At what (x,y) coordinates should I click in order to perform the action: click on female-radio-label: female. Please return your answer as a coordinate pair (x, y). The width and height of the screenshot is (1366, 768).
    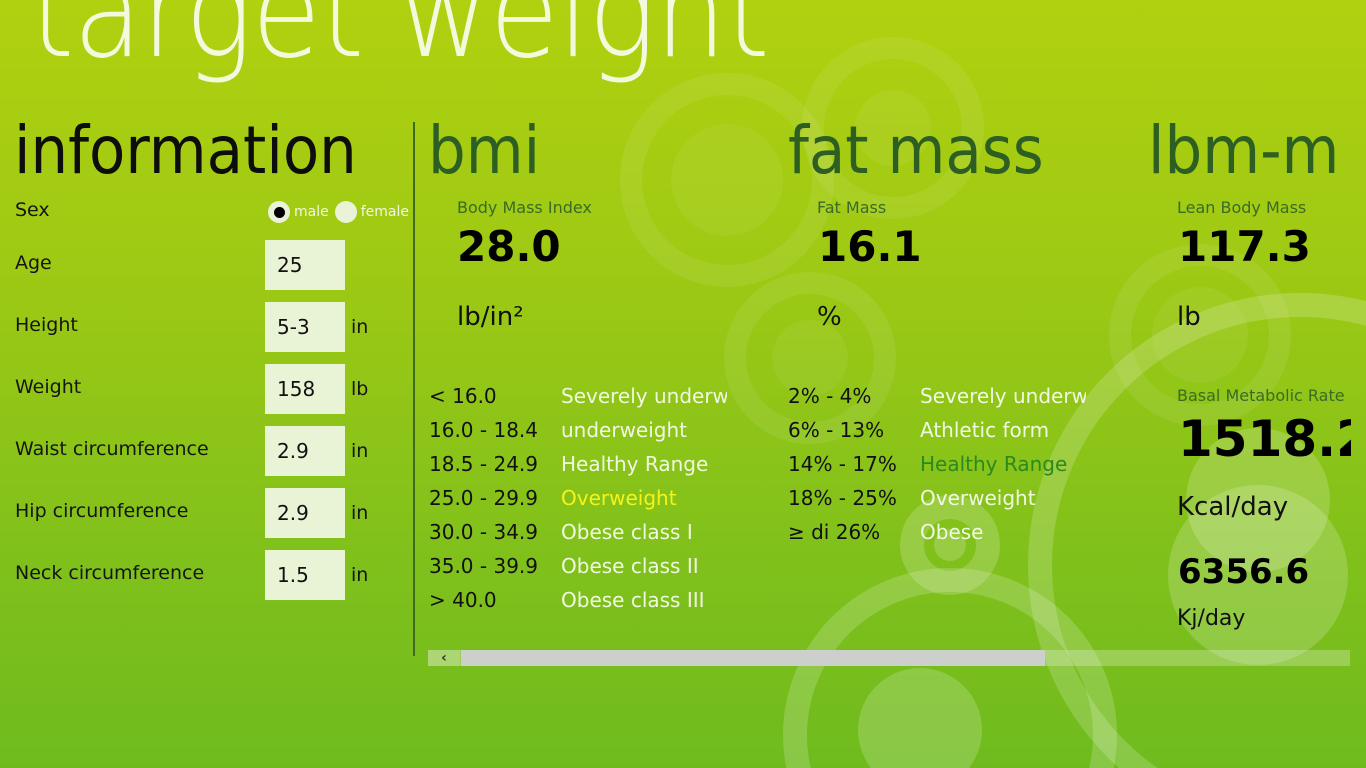
    Looking at the image, I should click on (384, 212).